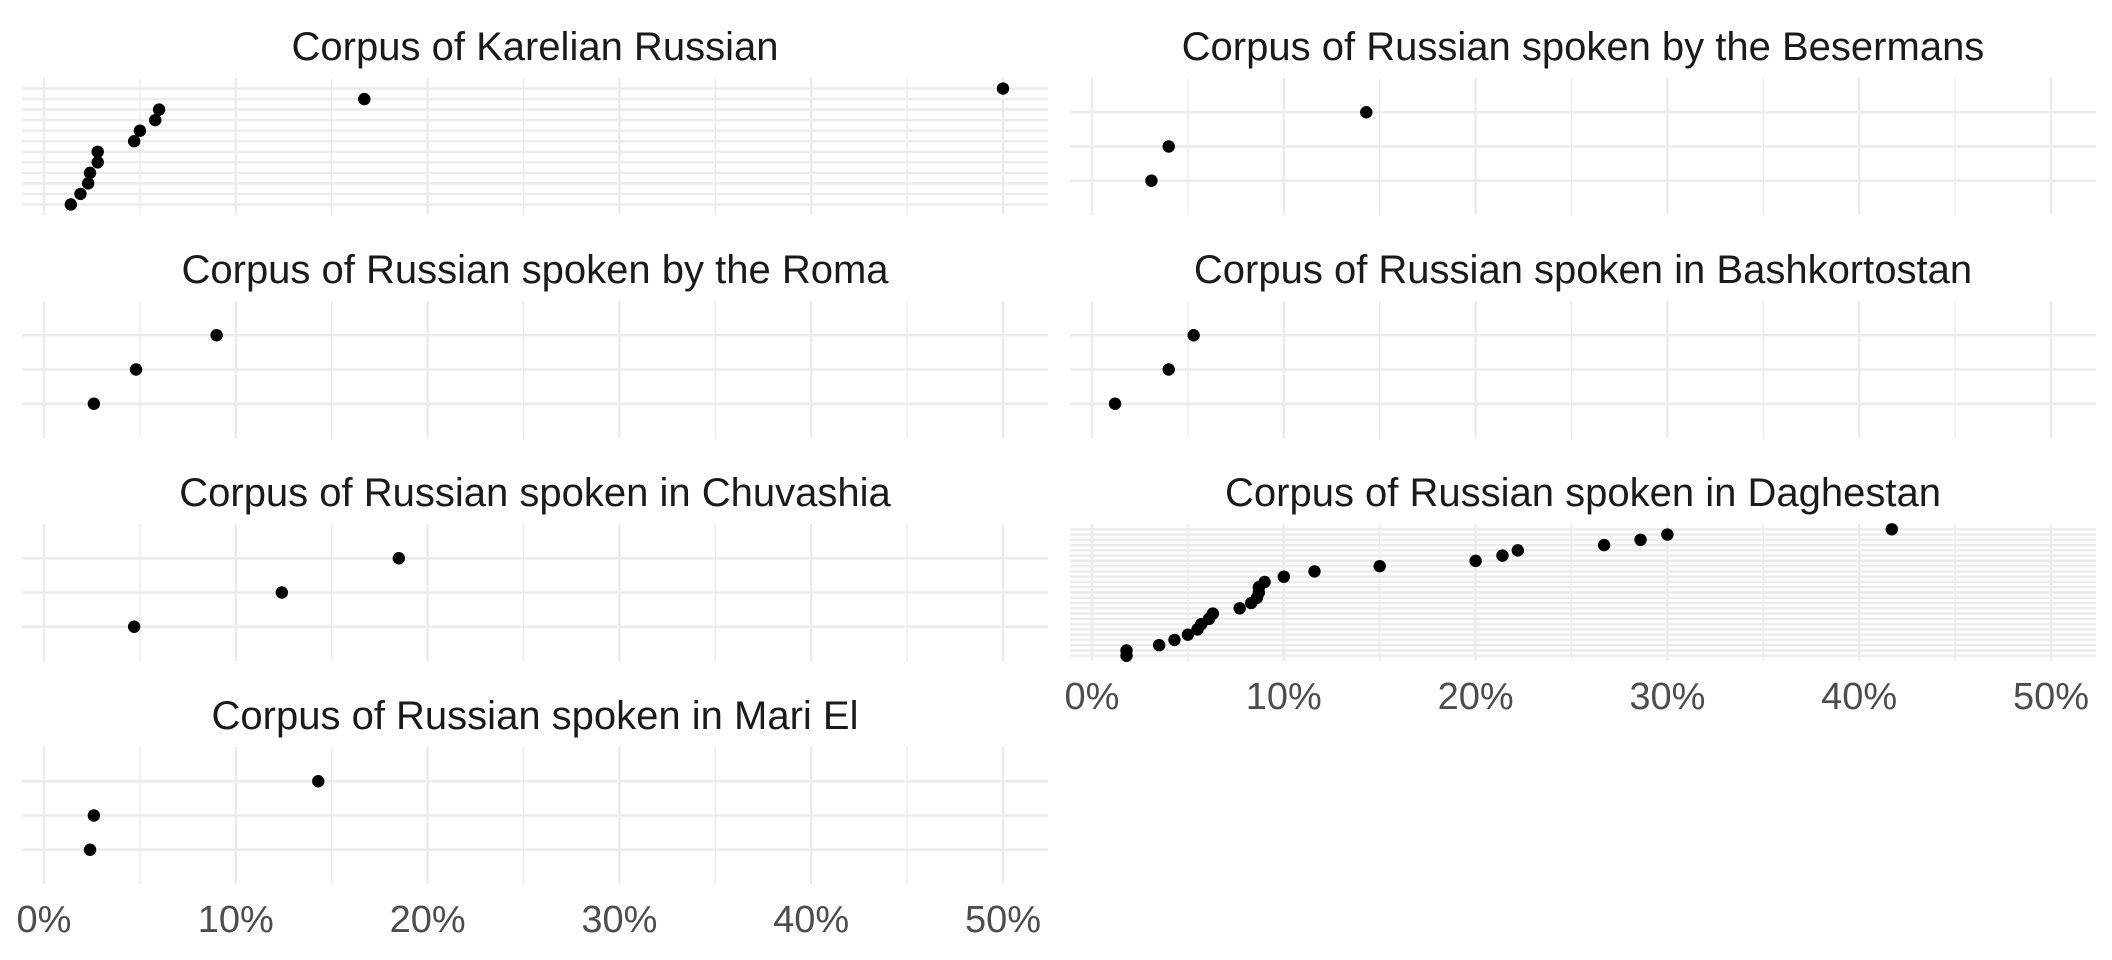 The height and width of the screenshot is (960, 2112). I want to click on panel-1: Corpus of Karelian Russian, so click(535, 120).